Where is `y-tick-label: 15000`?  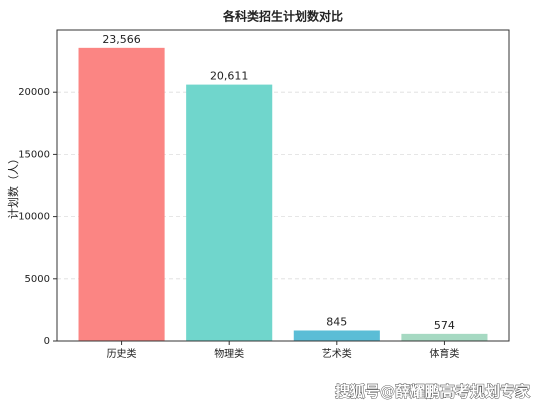
y-tick-label: 15000 is located at coordinates (34, 154).